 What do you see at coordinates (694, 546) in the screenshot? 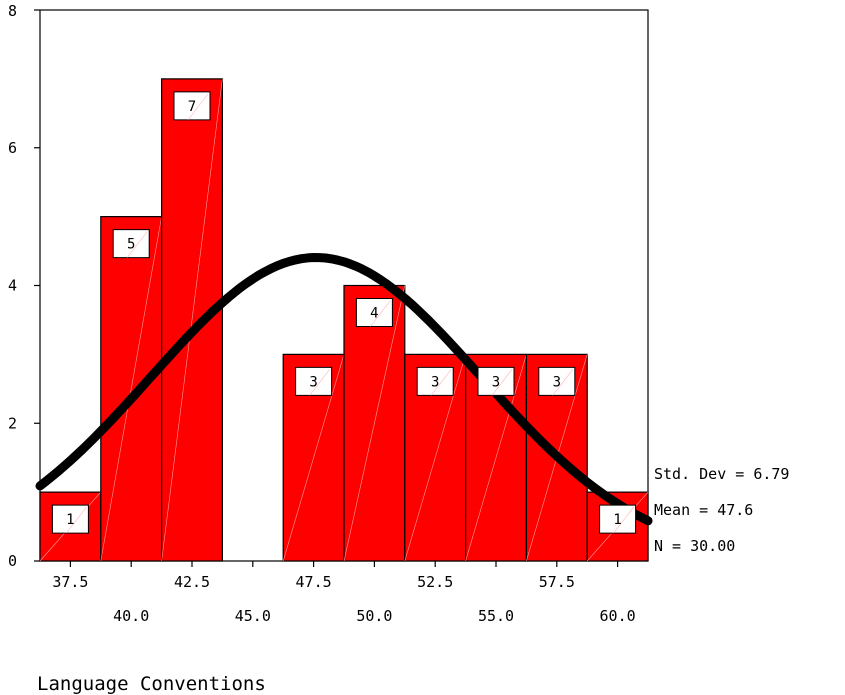
I see `n-label: N = 30.00` at bounding box center [694, 546].